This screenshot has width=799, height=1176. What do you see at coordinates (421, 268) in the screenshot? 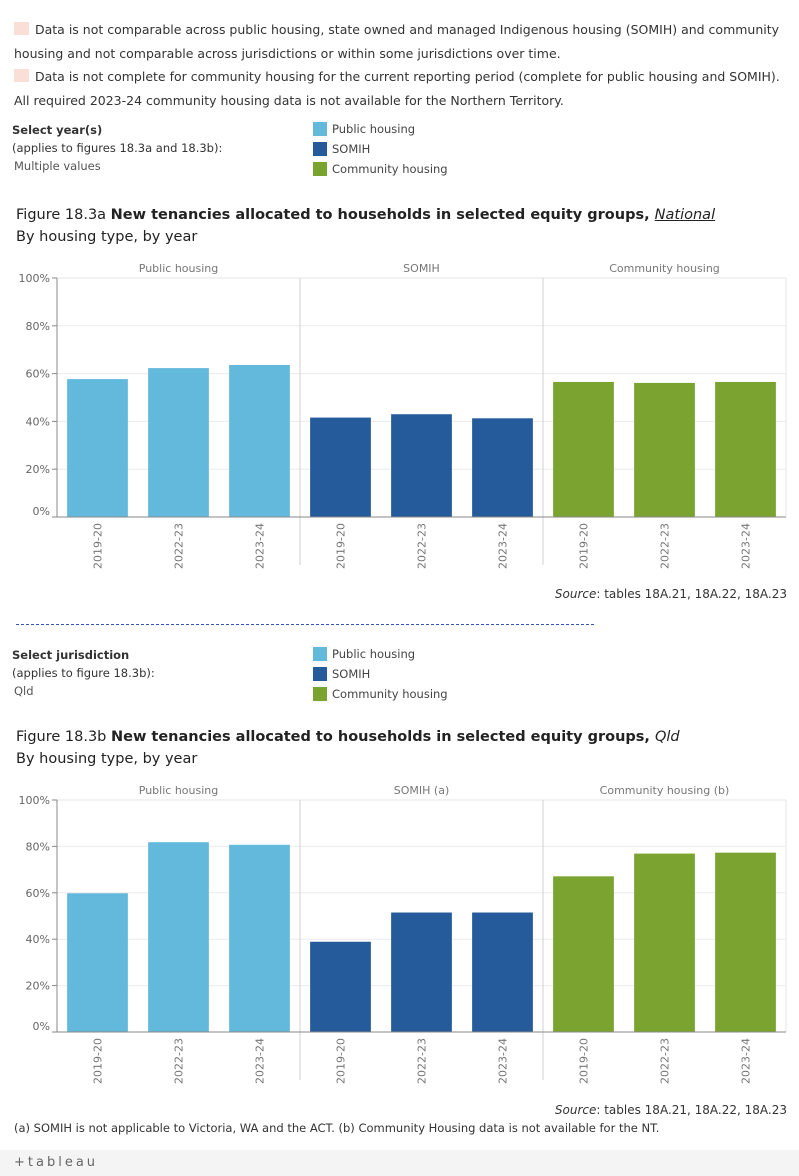
I see `panel-header: SOMIH` at bounding box center [421, 268].